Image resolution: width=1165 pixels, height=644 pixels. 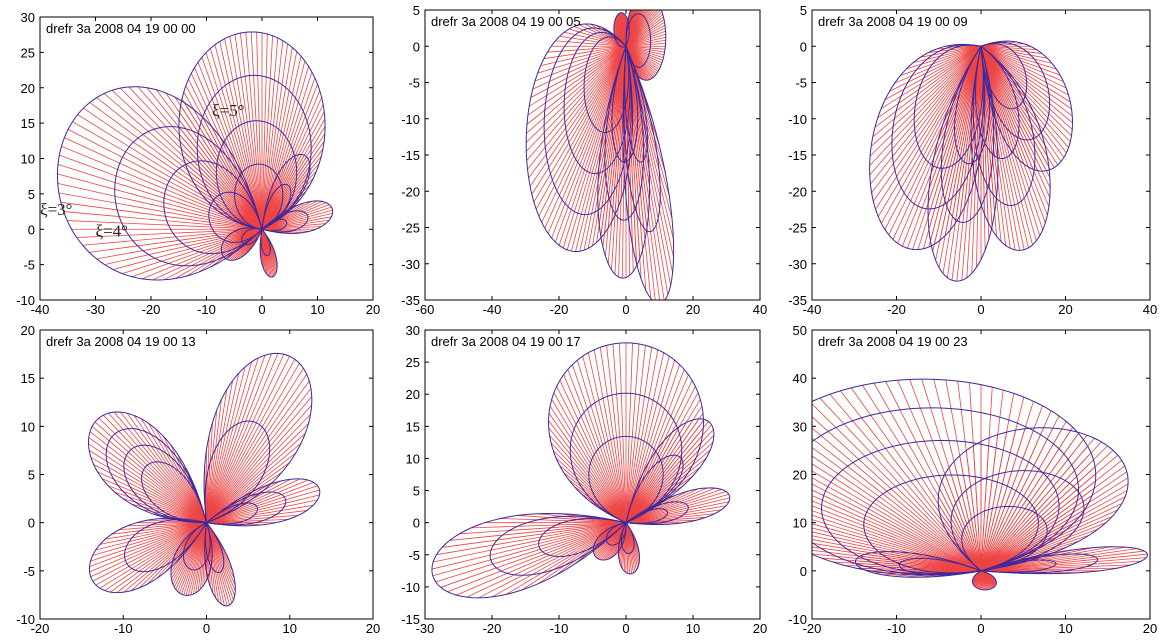 What do you see at coordinates (28, 52) in the screenshot?
I see `y-tick-label: 25` at bounding box center [28, 52].